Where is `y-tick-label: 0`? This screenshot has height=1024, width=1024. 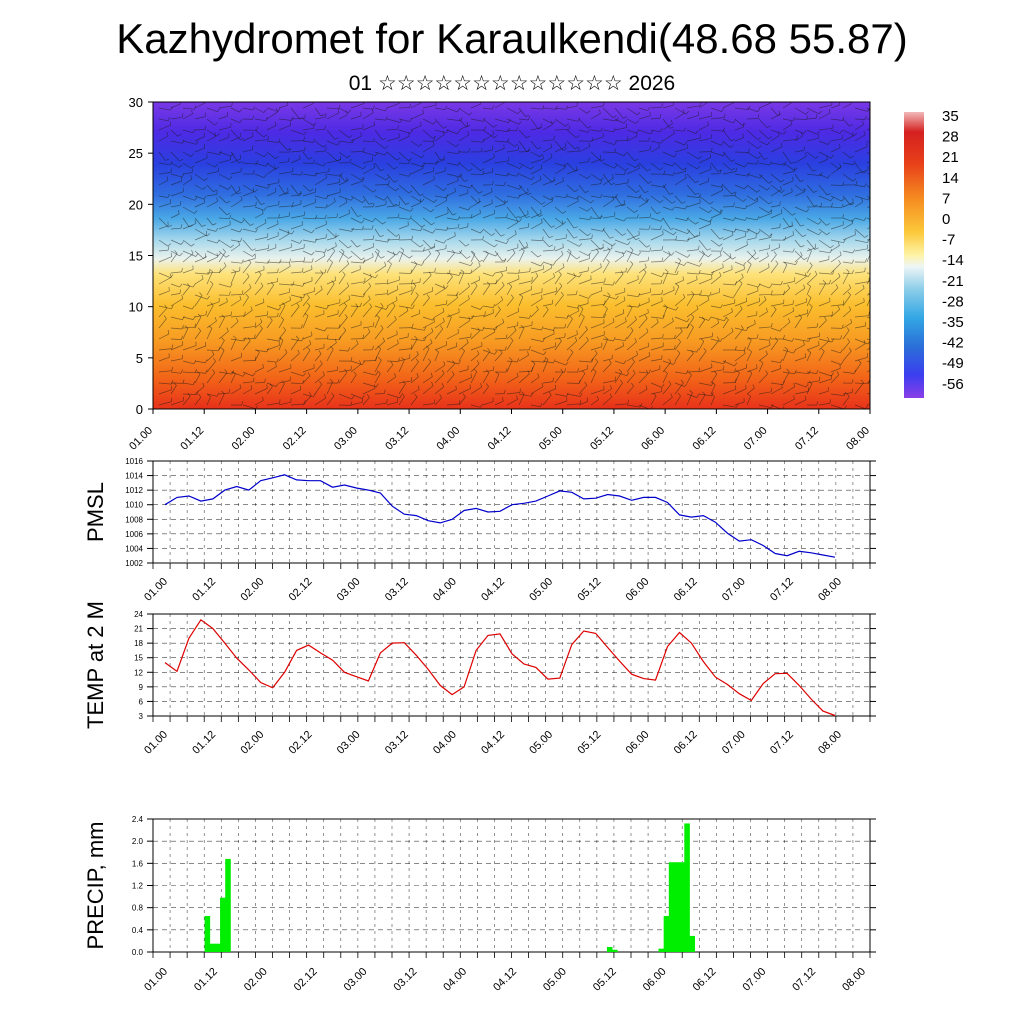
y-tick-label: 0 is located at coordinates (139, 409).